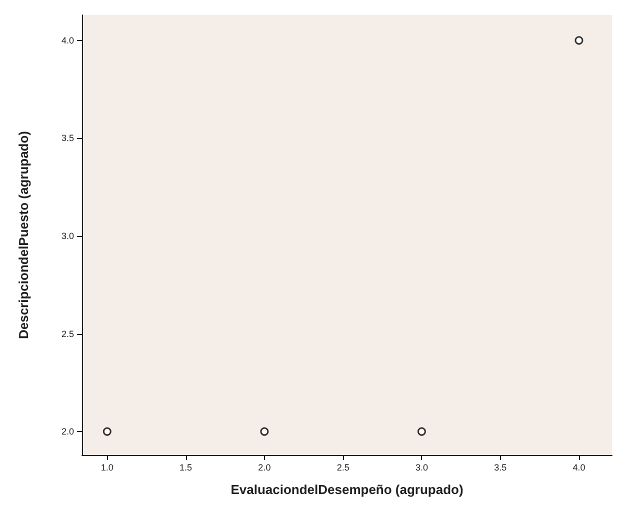 This screenshot has width=641, height=521. What do you see at coordinates (347, 489) in the screenshot?
I see `x-axis-title: EvaluaciondelDesempeño (agrupado)` at bounding box center [347, 489].